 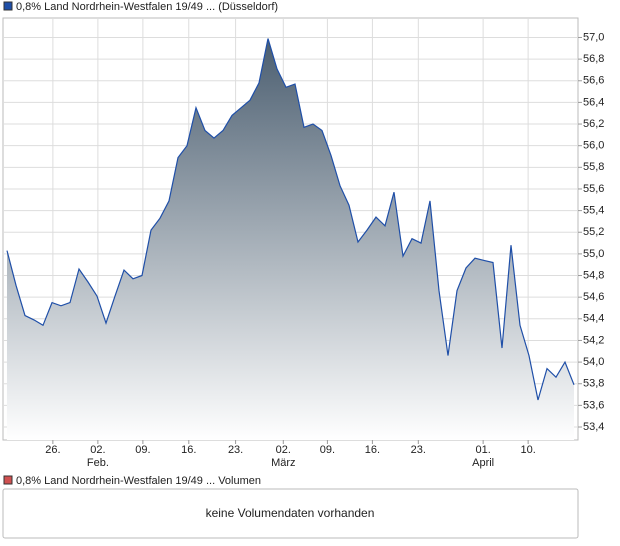 What do you see at coordinates (52, 450) in the screenshot?
I see `x-tick-label: 26.` at bounding box center [52, 450].